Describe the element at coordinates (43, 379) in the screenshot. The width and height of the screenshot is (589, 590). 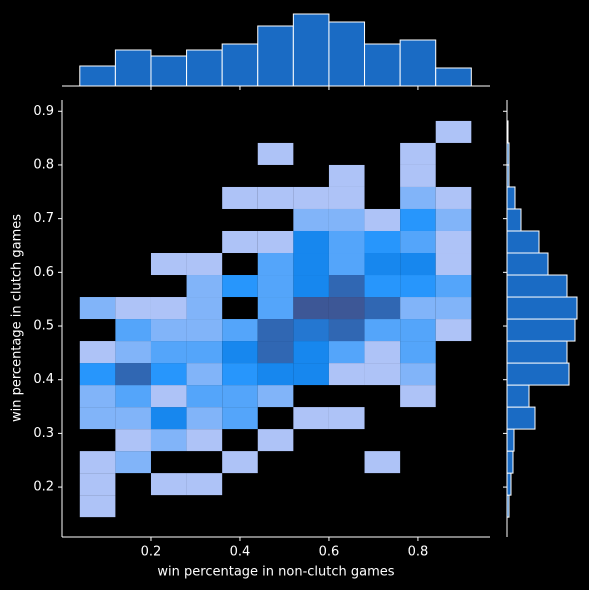
I see `y-tick-label: 0.4` at that location.